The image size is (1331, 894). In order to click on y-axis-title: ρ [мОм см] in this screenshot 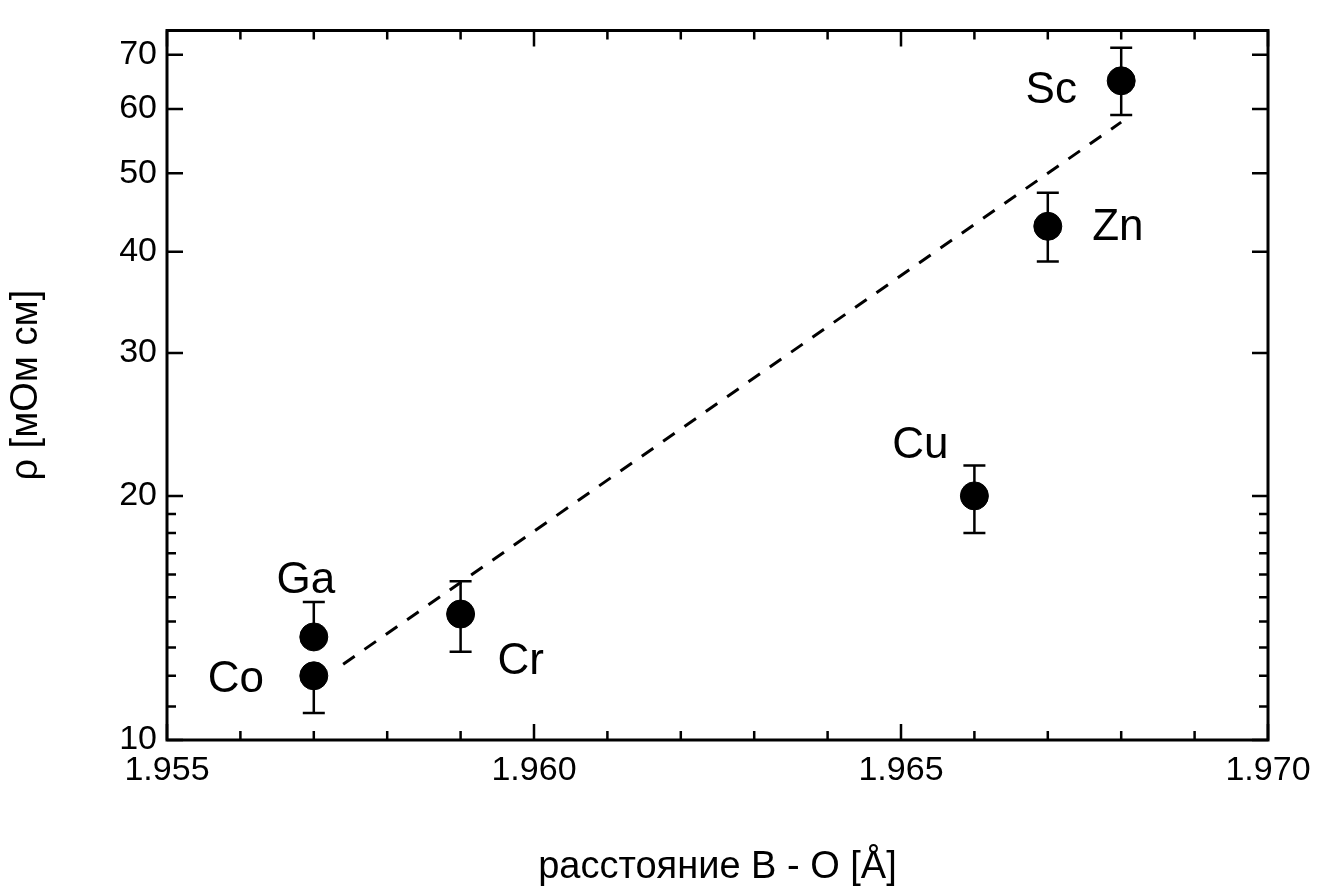, I will do `click(24, 385)`.